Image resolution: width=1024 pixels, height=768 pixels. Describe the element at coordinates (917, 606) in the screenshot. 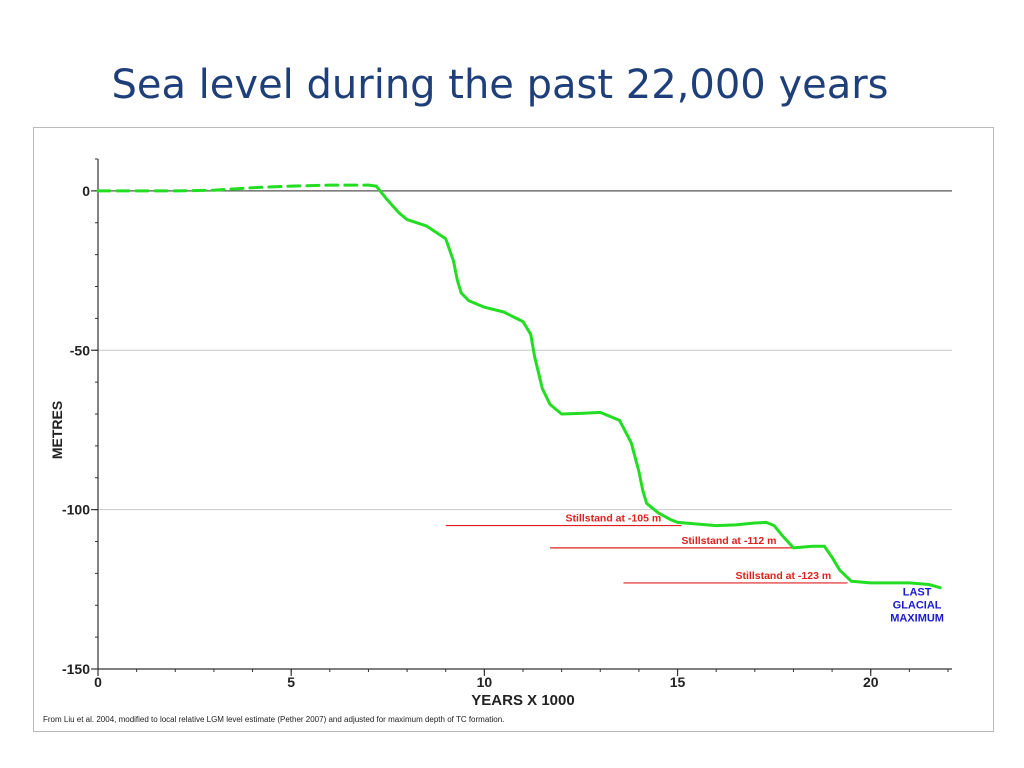

I see `lgm-label-line: GLACIAL` at that location.